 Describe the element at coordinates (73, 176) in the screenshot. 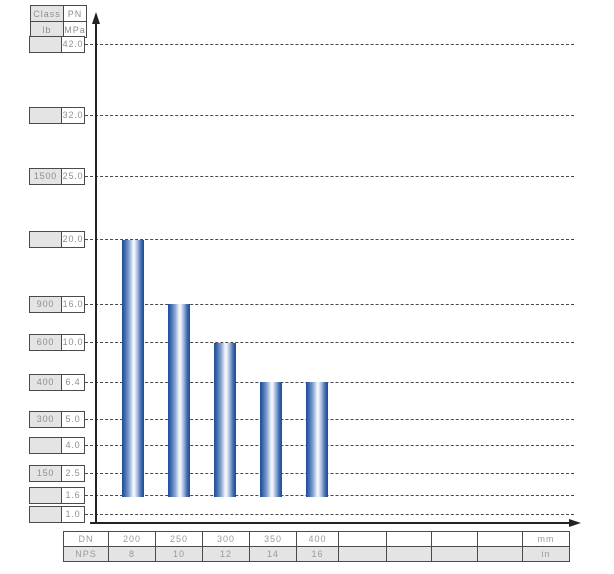

I see `pn-tick-cell: 25.0` at that location.